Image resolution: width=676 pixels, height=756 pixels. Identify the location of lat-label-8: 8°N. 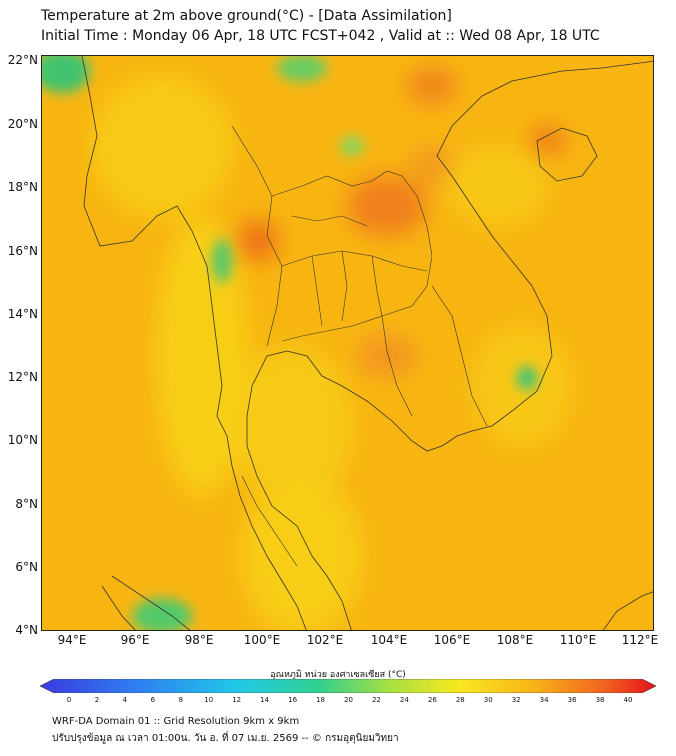
(26, 504).